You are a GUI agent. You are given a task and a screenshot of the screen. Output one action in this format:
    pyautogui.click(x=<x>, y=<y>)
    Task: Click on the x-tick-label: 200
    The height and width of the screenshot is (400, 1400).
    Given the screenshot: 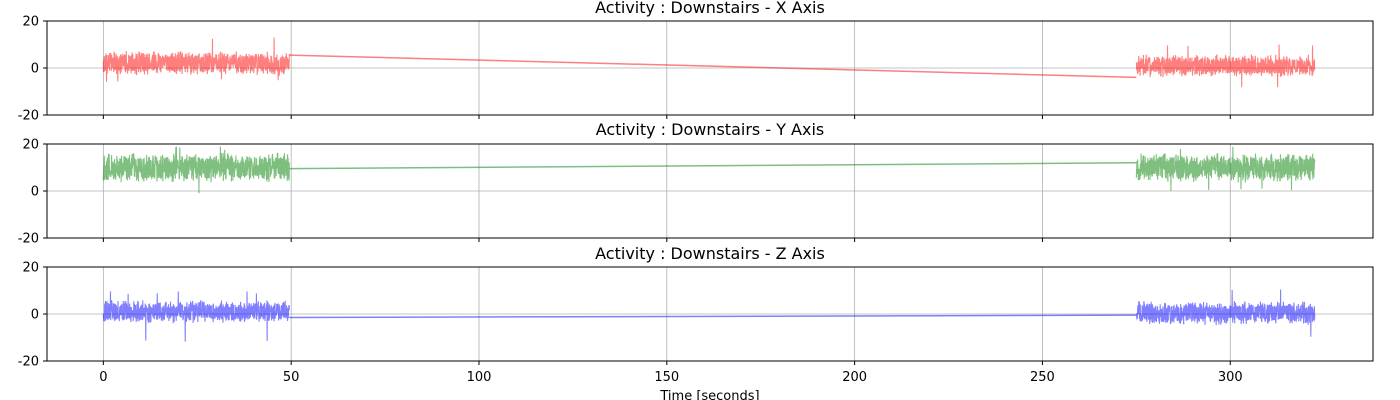 What is the action you would take?
    pyautogui.click(x=854, y=377)
    